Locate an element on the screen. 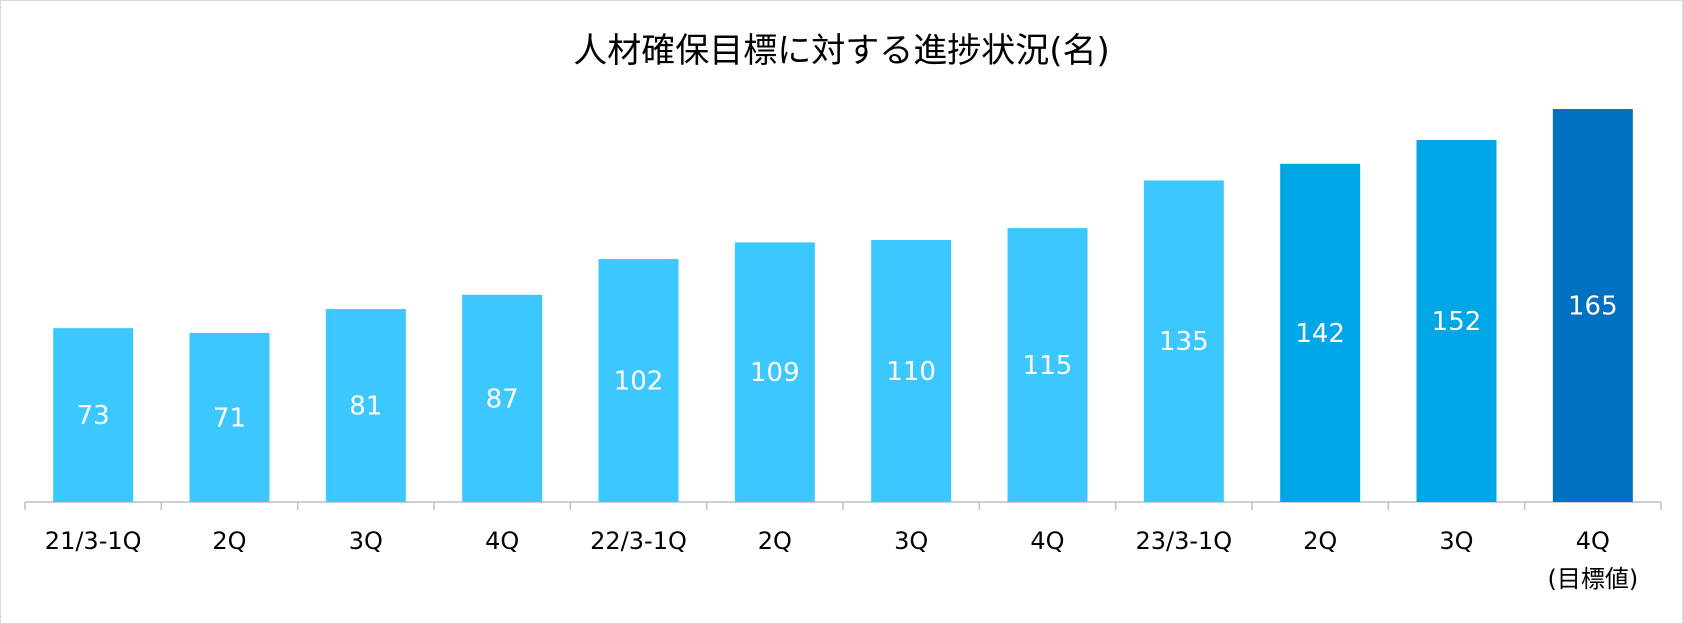 This screenshot has width=1683, height=624. data-label: 102 is located at coordinates (639, 382).